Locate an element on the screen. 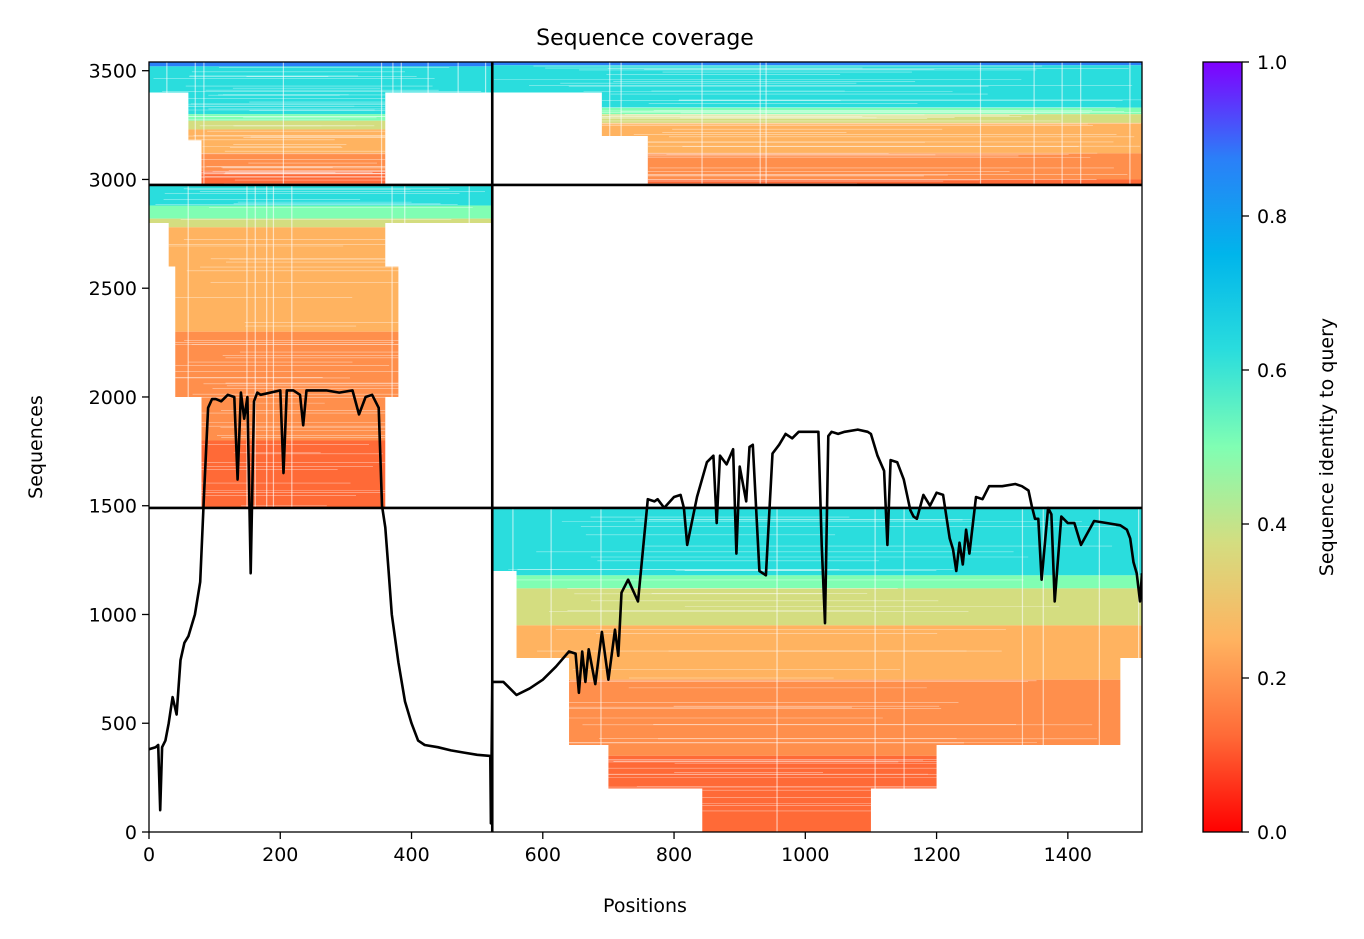 This screenshot has height=939, width=1364. colorbar-tick-label: 0.6 is located at coordinates (1272, 371).